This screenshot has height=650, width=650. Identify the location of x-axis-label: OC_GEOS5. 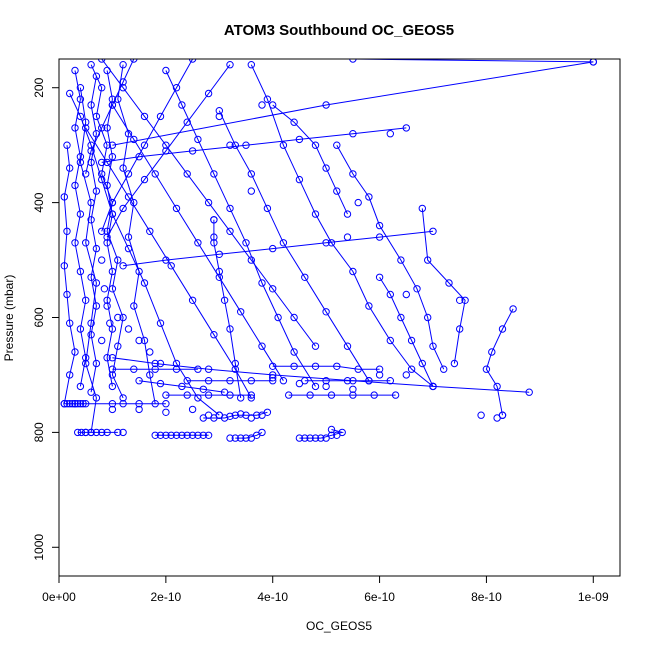
(339, 626).